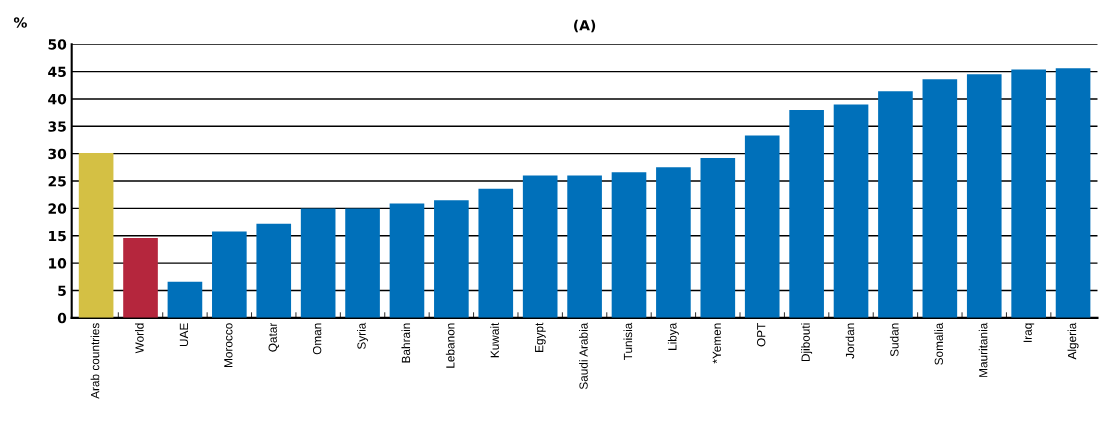  Describe the element at coordinates (939, 343) in the screenshot. I see `x-tick-label: Somalia` at that location.